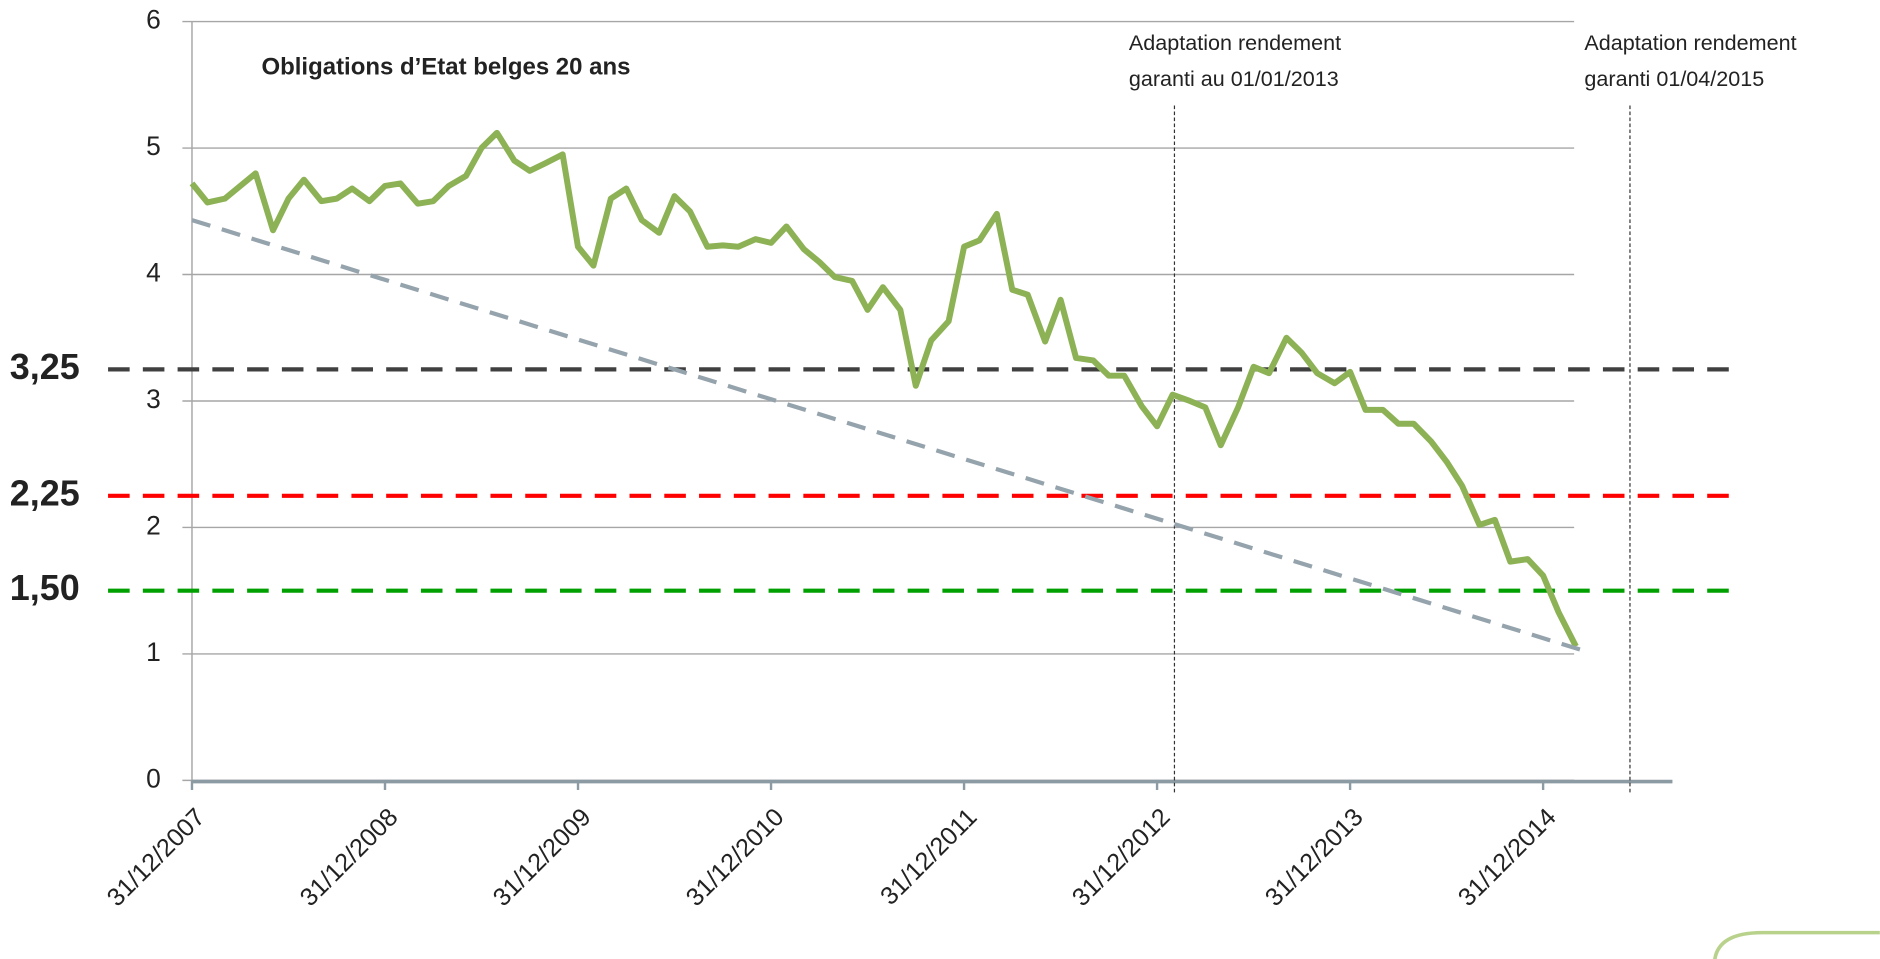 Image resolution: width=1880 pixels, height=959 pixels. I want to click on reference-label: 2,25, so click(45, 492).